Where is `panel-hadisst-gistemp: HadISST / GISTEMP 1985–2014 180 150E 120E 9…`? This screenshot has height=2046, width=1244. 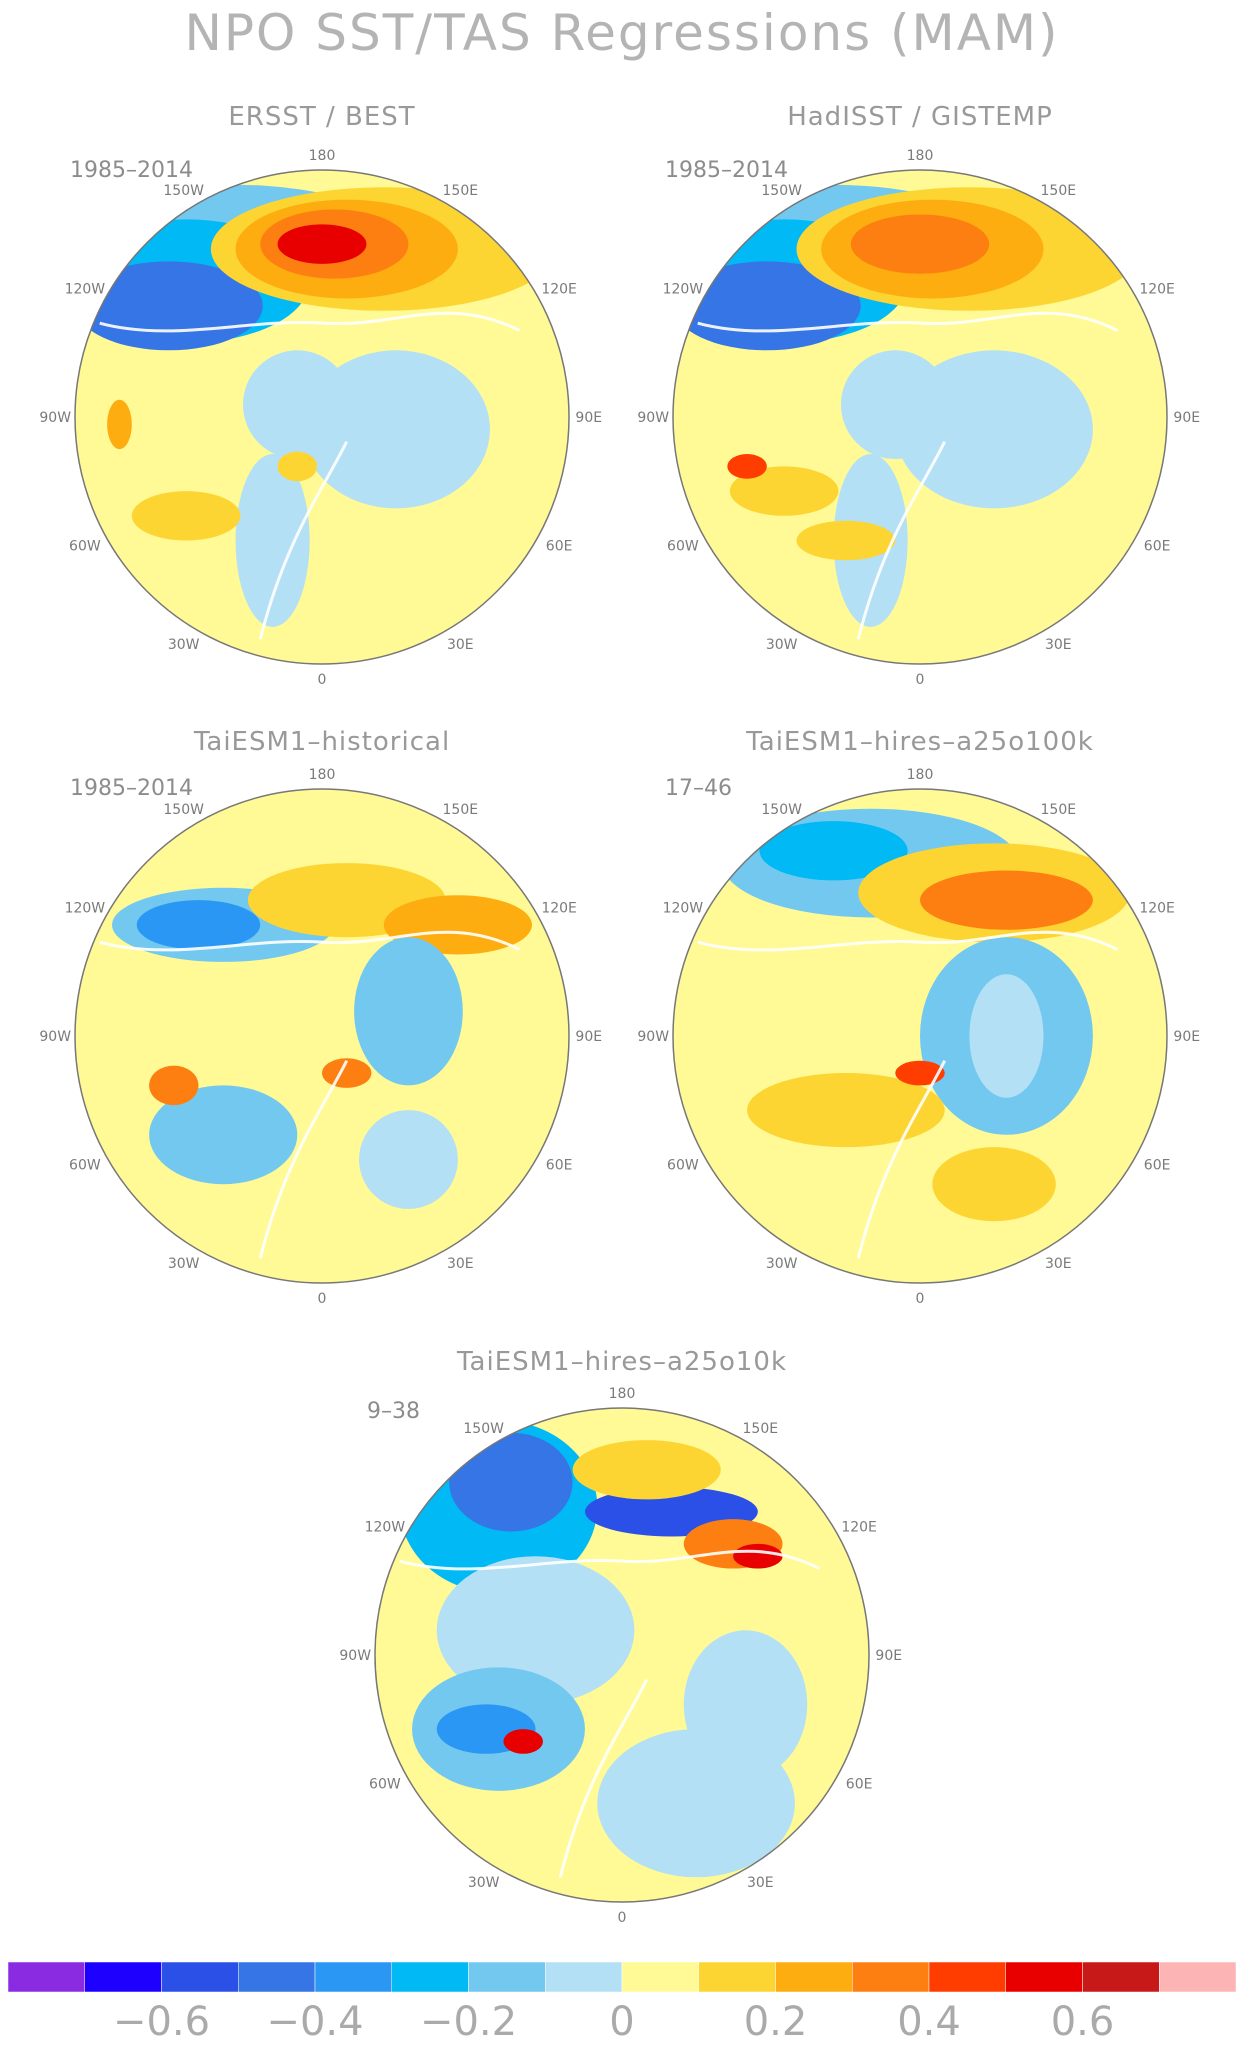
panel-hadisst-gistemp: HadISST / GISTEMP 1985–2014 180 150E 120E 9… is located at coordinates (918, 395).